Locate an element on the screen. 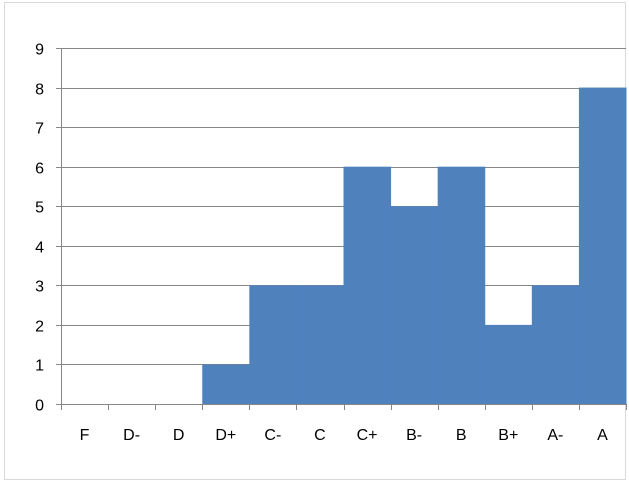 The height and width of the screenshot is (482, 629). bar-A- is located at coordinates (555, 344).